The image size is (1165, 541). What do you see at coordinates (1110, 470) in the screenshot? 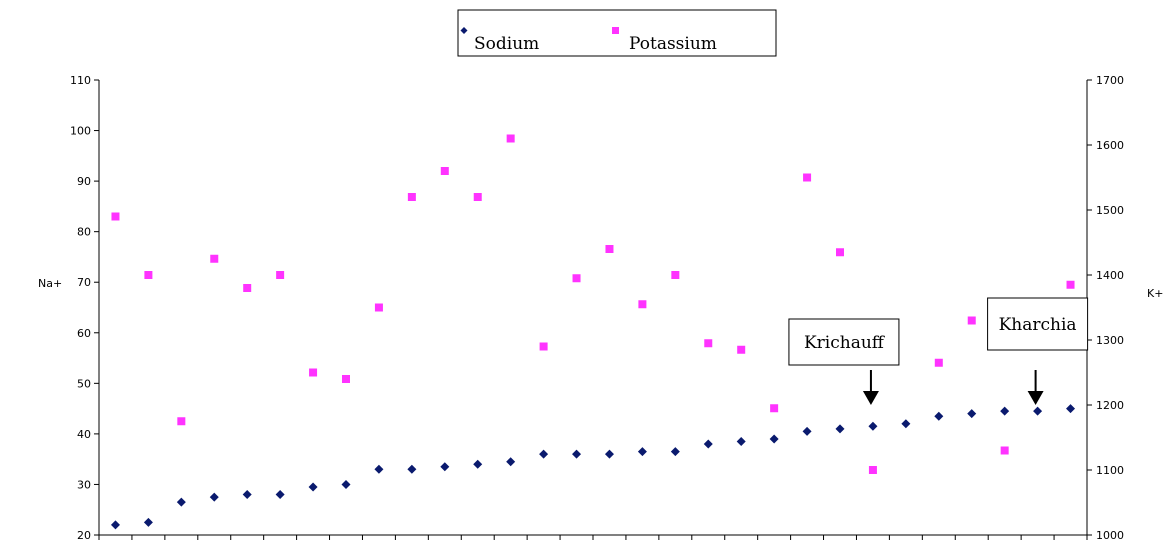
I see `right-tick-label: 1100` at bounding box center [1110, 470].